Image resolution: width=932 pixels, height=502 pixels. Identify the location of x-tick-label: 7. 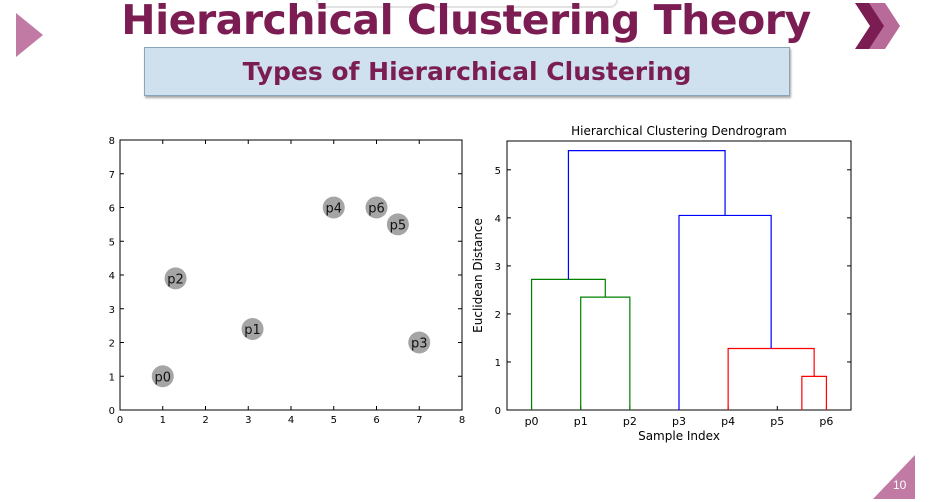
(419, 420).